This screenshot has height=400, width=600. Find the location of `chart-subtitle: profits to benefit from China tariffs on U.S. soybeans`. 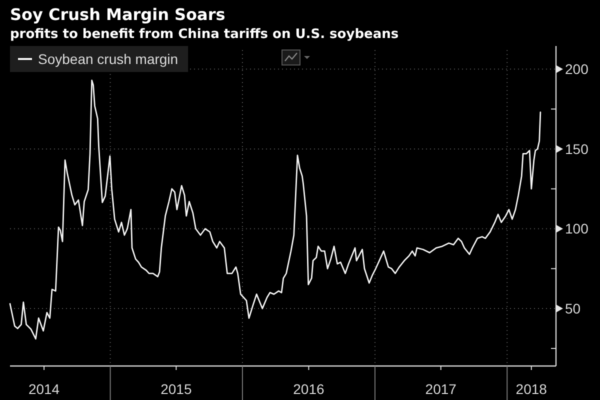

chart-subtitle: profits to benefit from China tariffs on U.S. soybeans is located at coordinates (204, 34).